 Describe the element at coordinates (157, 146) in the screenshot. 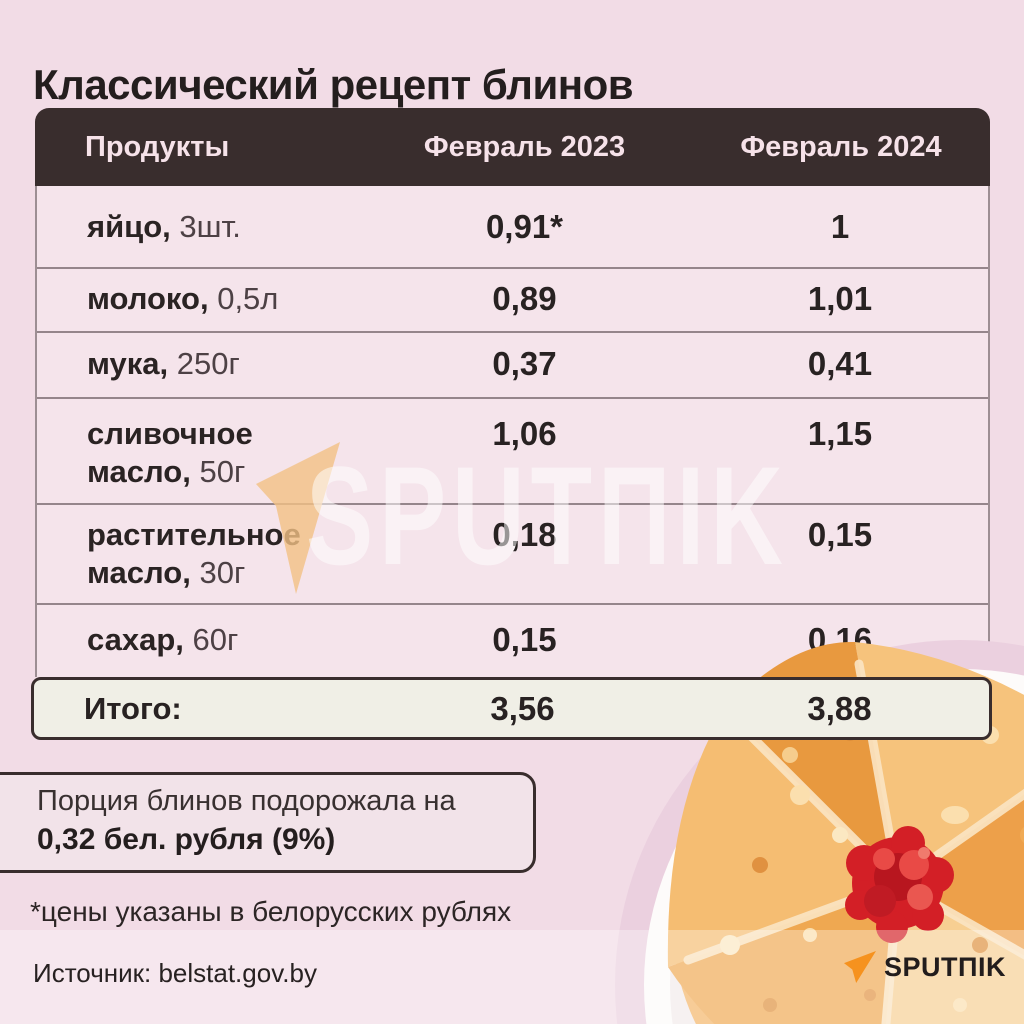

I see `column-header-products: Продукты` at that location.